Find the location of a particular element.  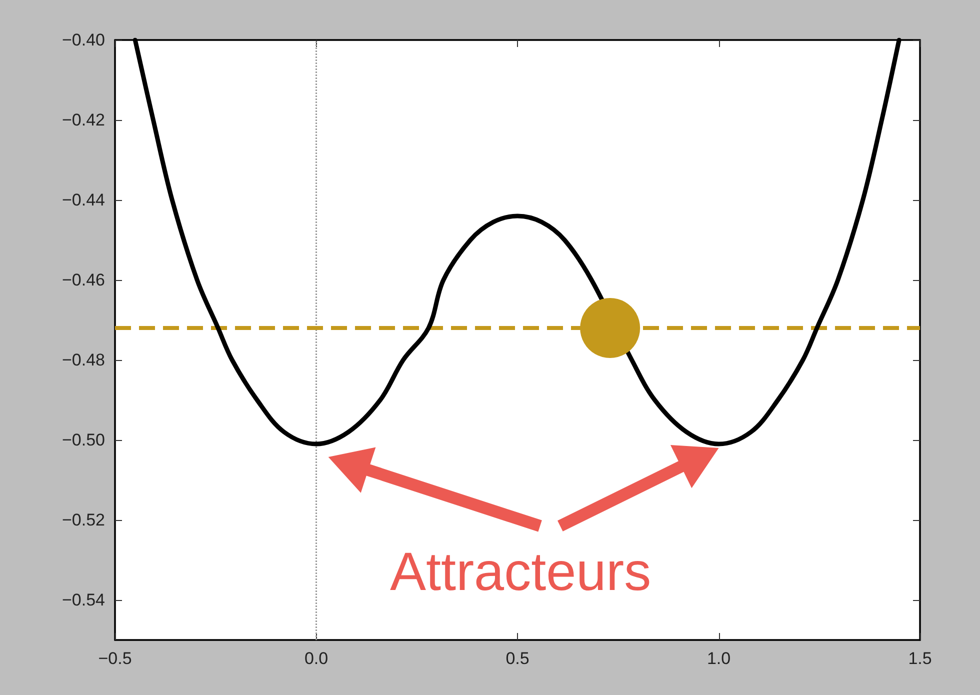

x-tick-label: 0.5 is located at coordinates (518, 658).